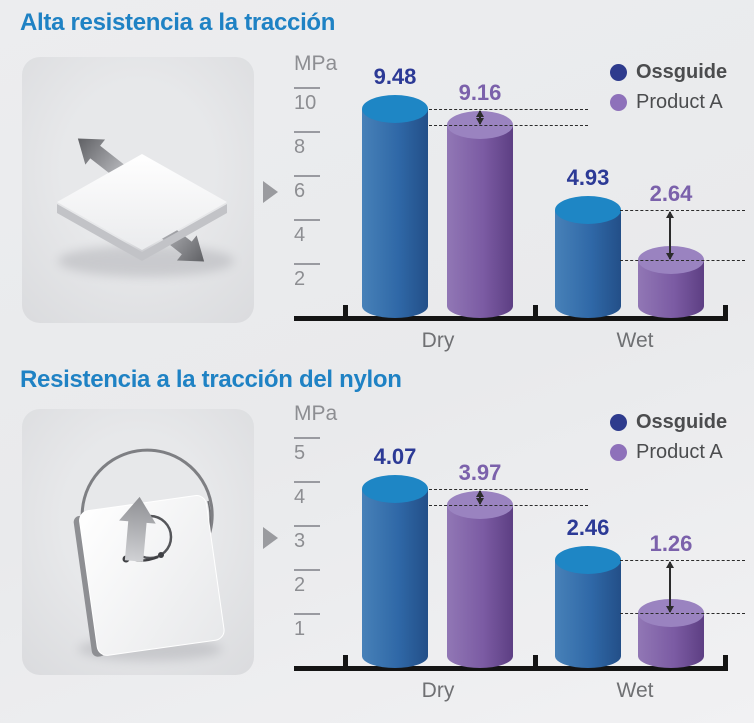 Image resolution: width=754 pixels, height=723 pixels. What do you see at coordinates (588, 177) in the screenshot?
I see `value-label-ossguide-wet: 4.93` at bounding box center [588, 177].